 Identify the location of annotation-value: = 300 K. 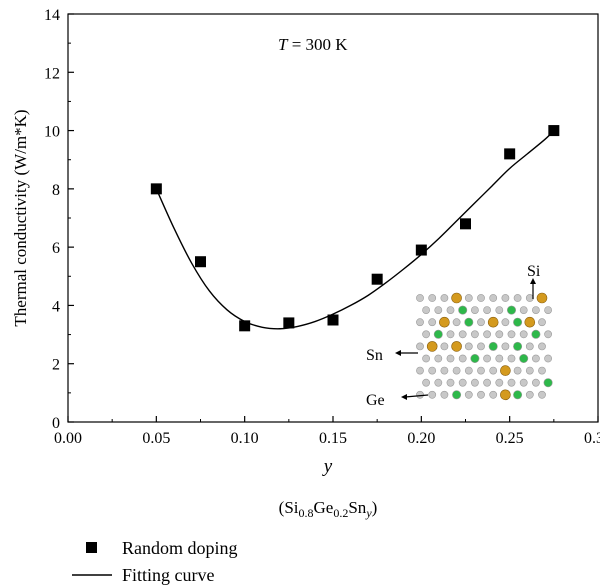
(317, 44).